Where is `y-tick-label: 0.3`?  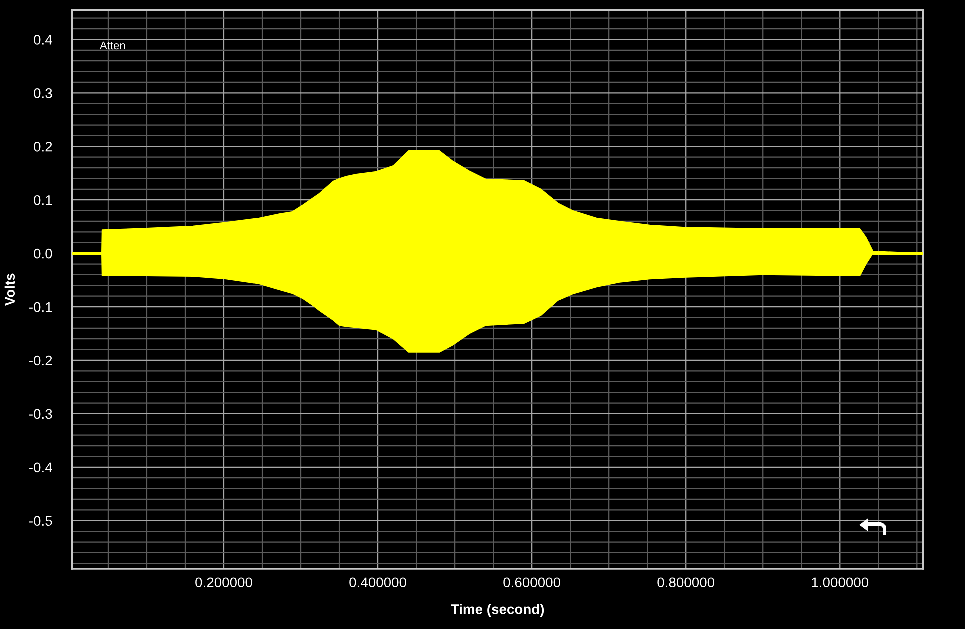 y-tick-label: 0.3 is located at coordinates (43, 93).